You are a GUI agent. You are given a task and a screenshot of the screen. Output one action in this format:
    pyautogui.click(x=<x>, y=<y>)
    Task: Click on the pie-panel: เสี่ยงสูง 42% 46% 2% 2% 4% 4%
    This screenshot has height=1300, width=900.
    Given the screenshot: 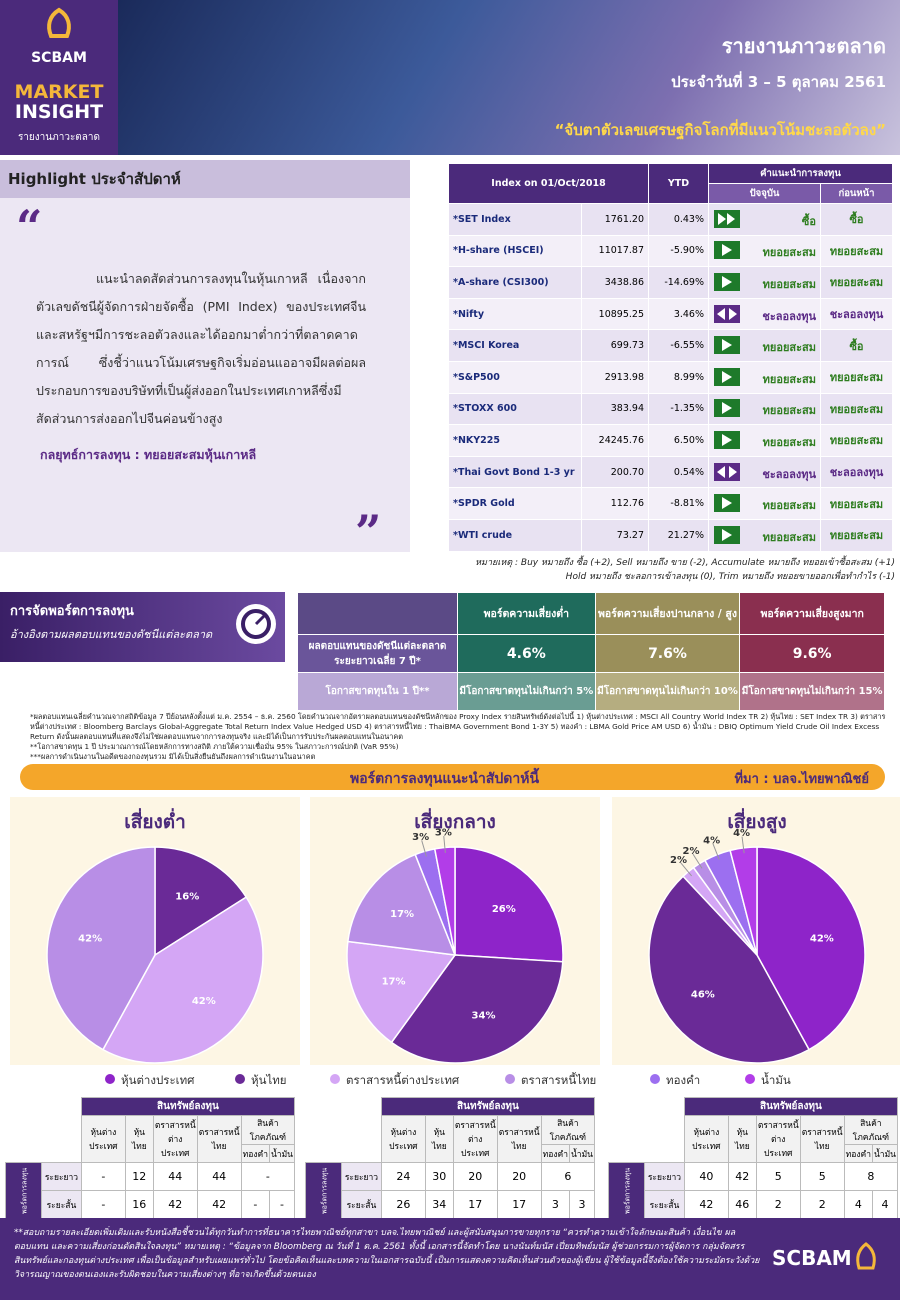 What is the action you would take?
    pyautogui.click(x=756, y=931)
    